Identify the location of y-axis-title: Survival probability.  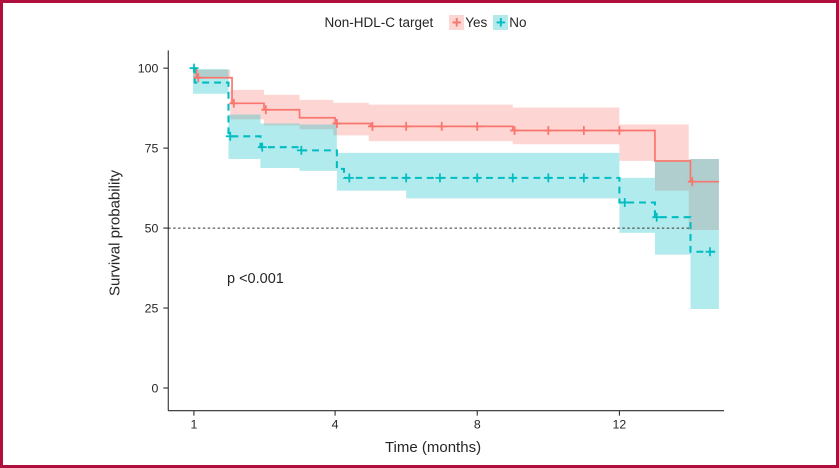
(115, 233).